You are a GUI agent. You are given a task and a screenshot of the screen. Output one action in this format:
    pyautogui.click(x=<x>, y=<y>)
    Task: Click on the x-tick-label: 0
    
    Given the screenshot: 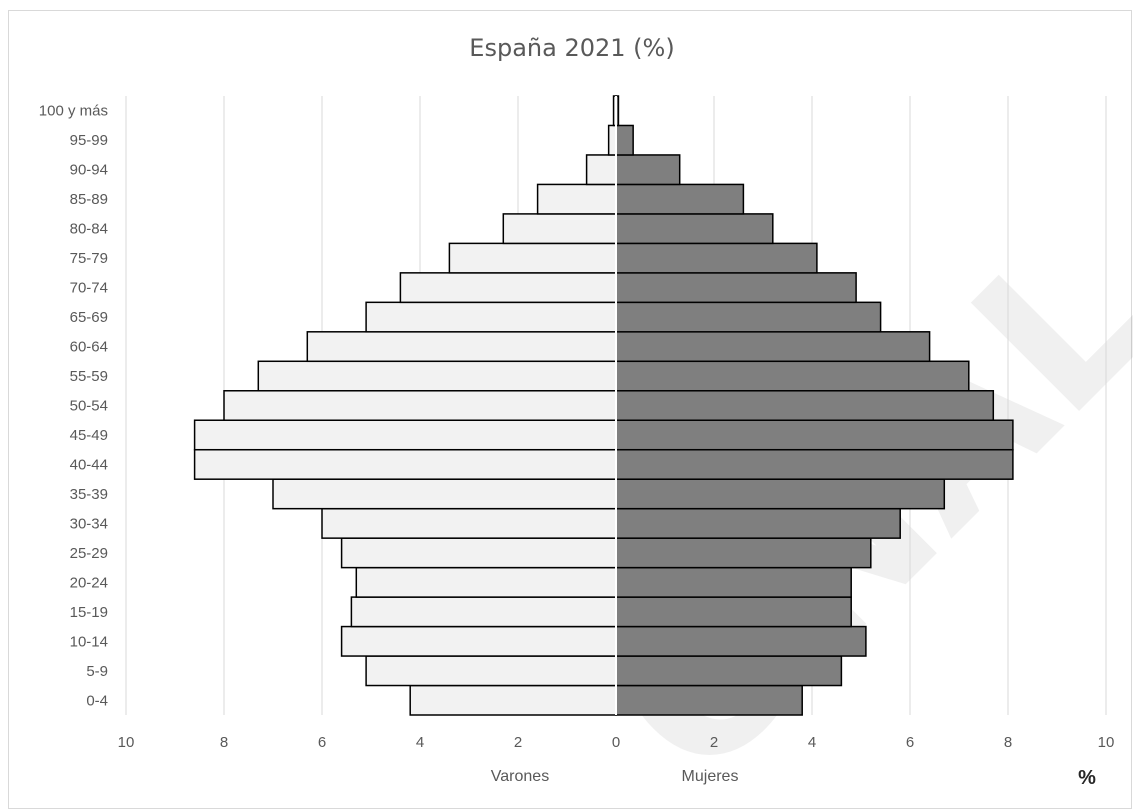 What is the action you would take?
    pyautogui.click(x=616, y=742)
    